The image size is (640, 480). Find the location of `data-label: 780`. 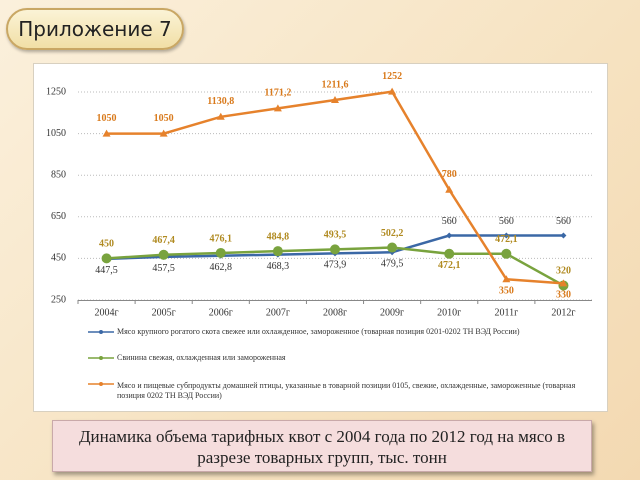

data-label: 780 is located at coordinates (449, 174).